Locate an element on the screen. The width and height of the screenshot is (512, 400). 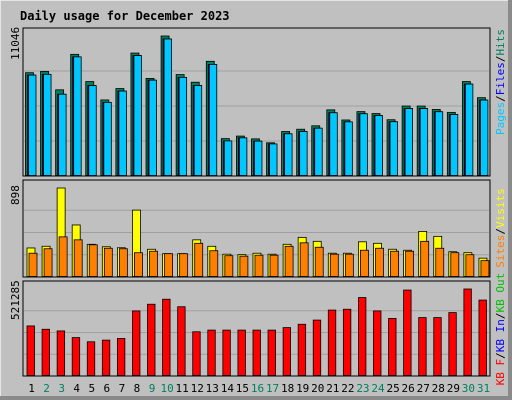
x-tick-label: 19 is located at coordinates (302, 388).